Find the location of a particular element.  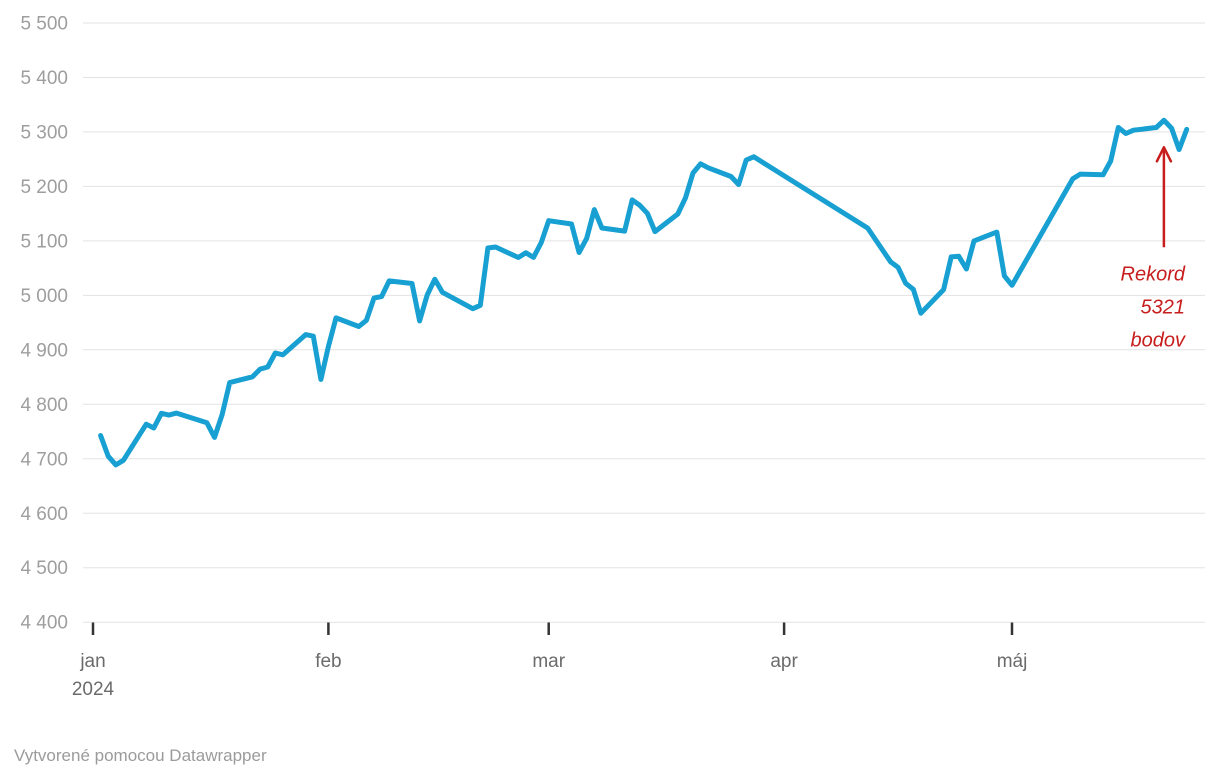

y-axis-label: 5 200 is located at coordinates (44, 187).